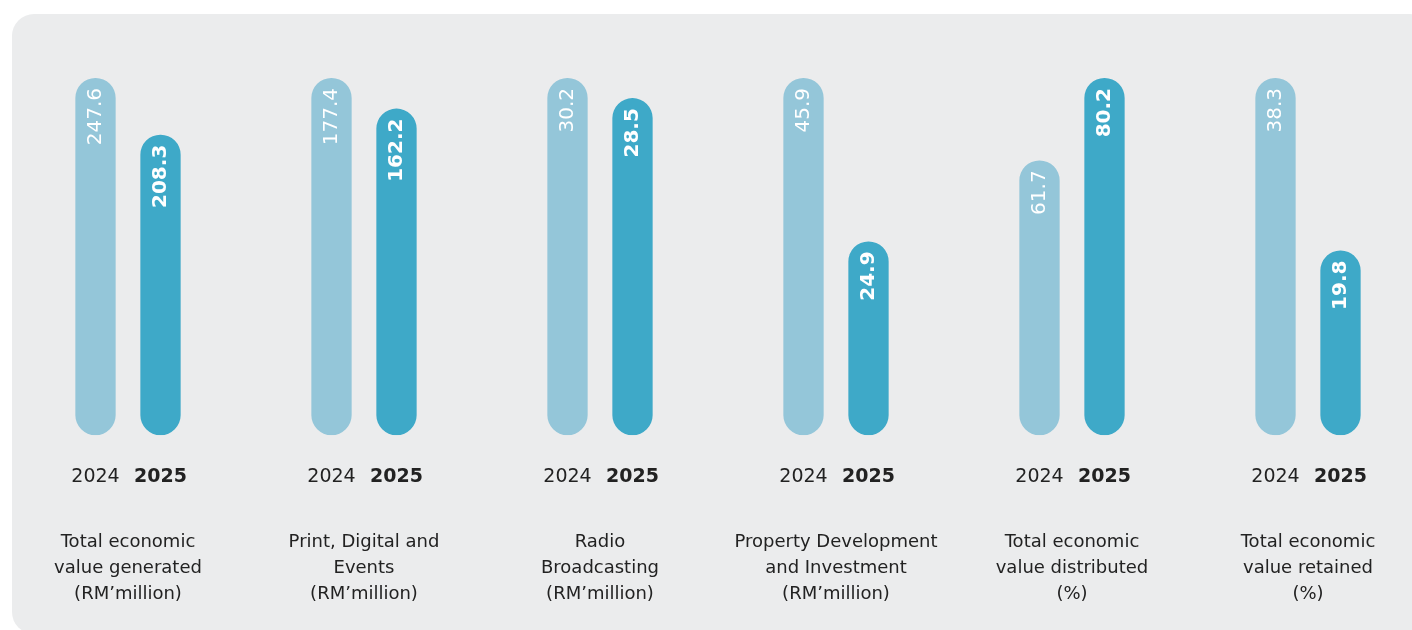 The image size is (1412, 630). What do you see at coordinates (329, 117) in the screenshot?
I see `data-label: 177.4` at bounding box center [329, 117].